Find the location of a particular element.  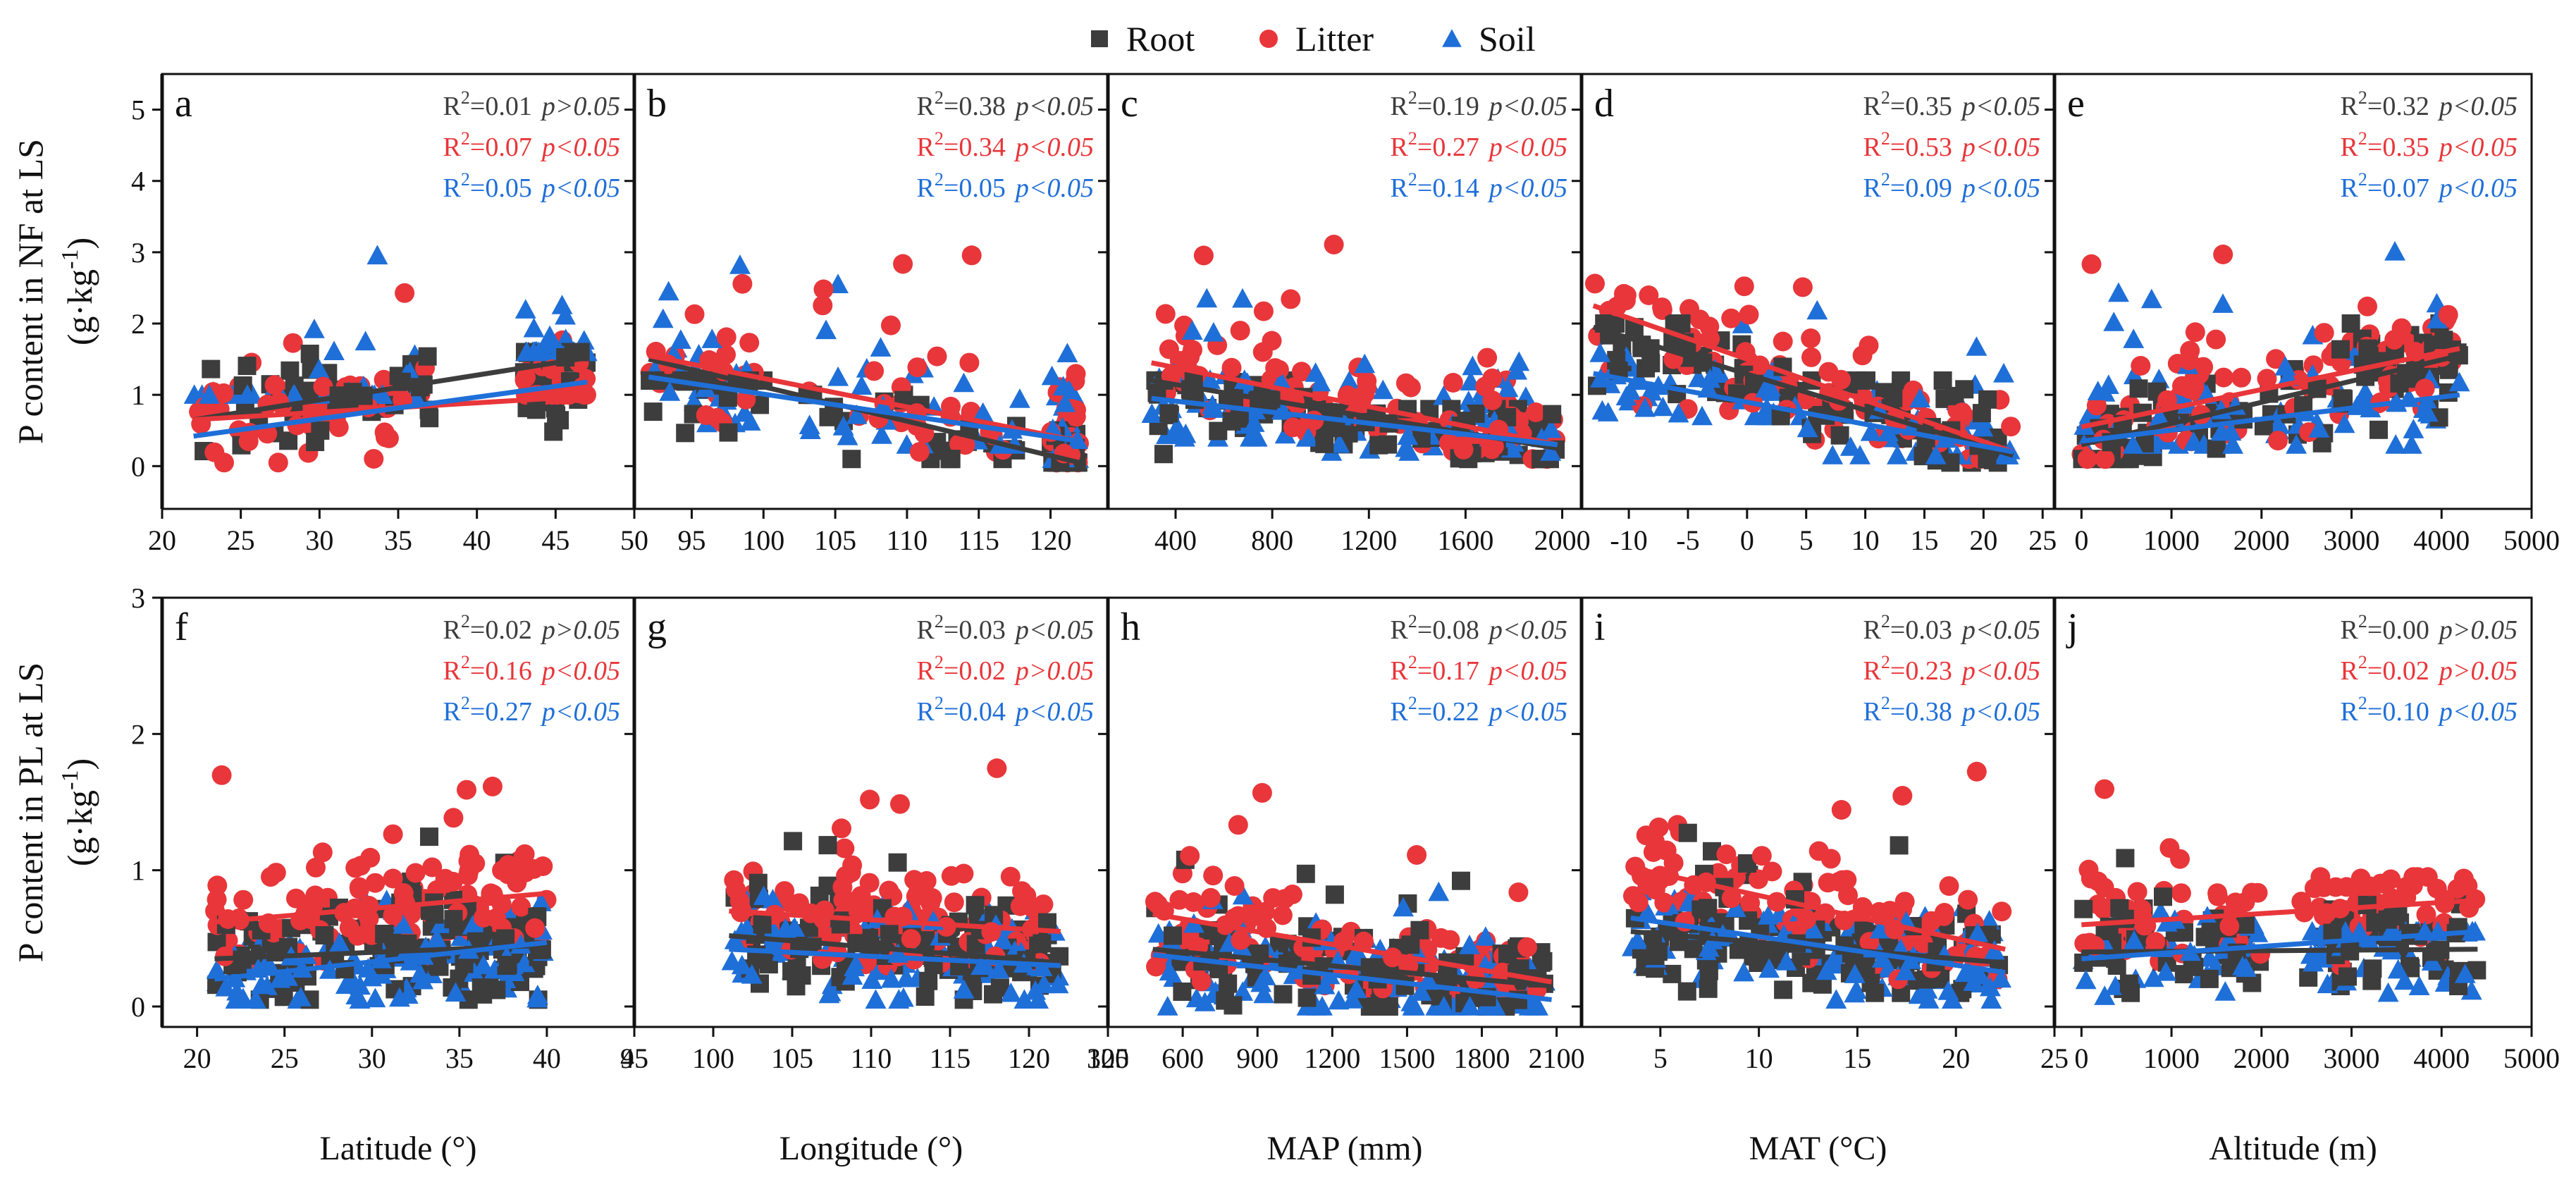

x-tick-label: 0 is located at coordinates (1747, 540).